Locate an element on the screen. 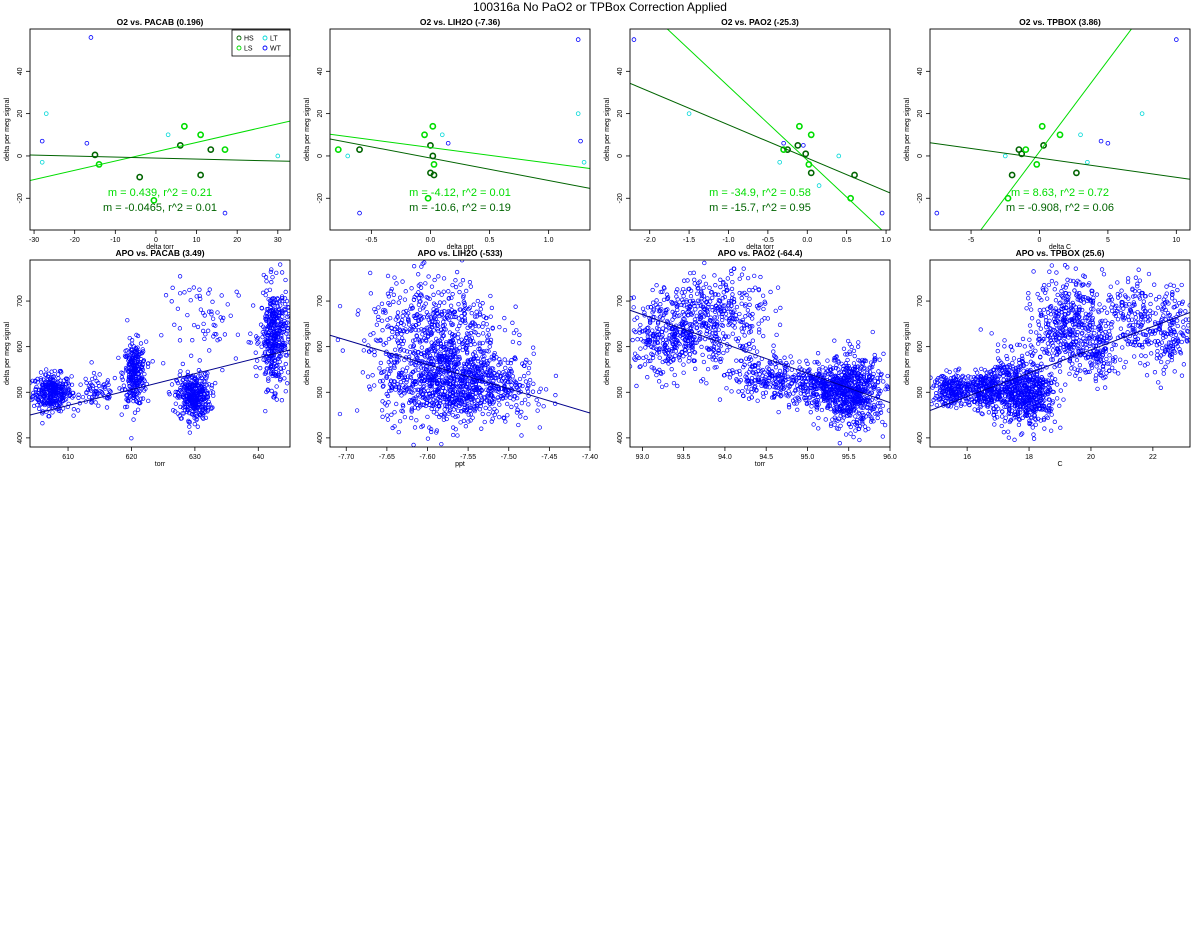  x-tick-label: -7.45 is located at coordinates (549, 457).